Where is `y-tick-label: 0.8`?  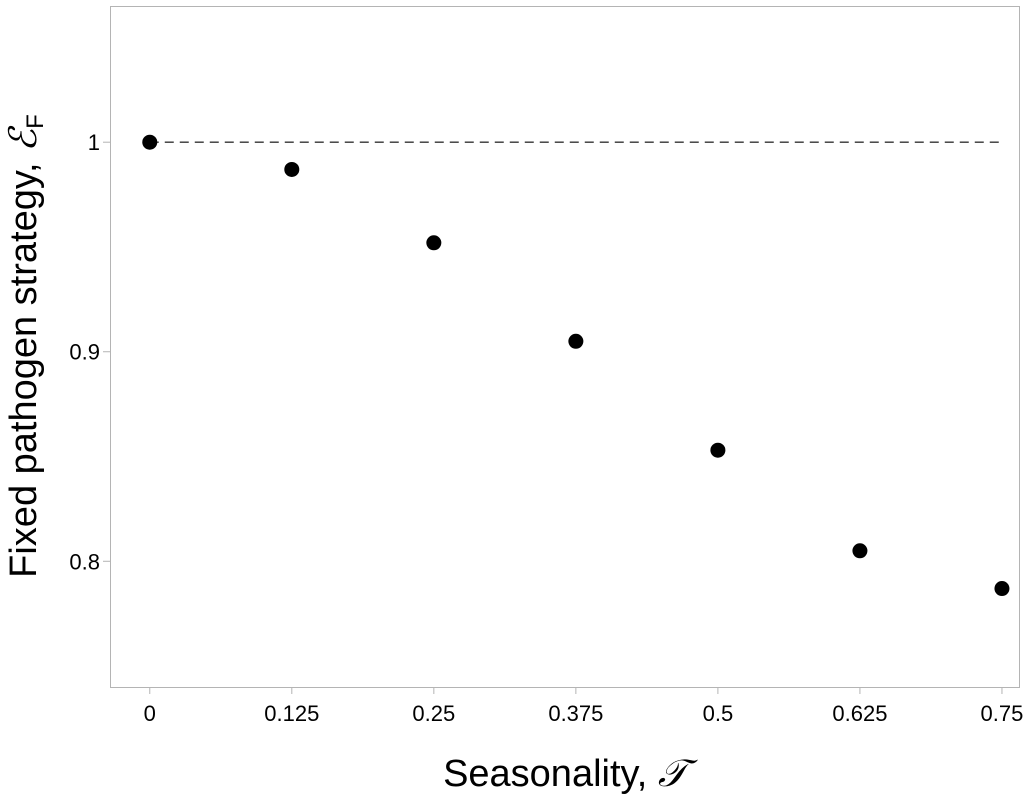 y-tick-label: 0.8 is located at coordinates (84, 561).